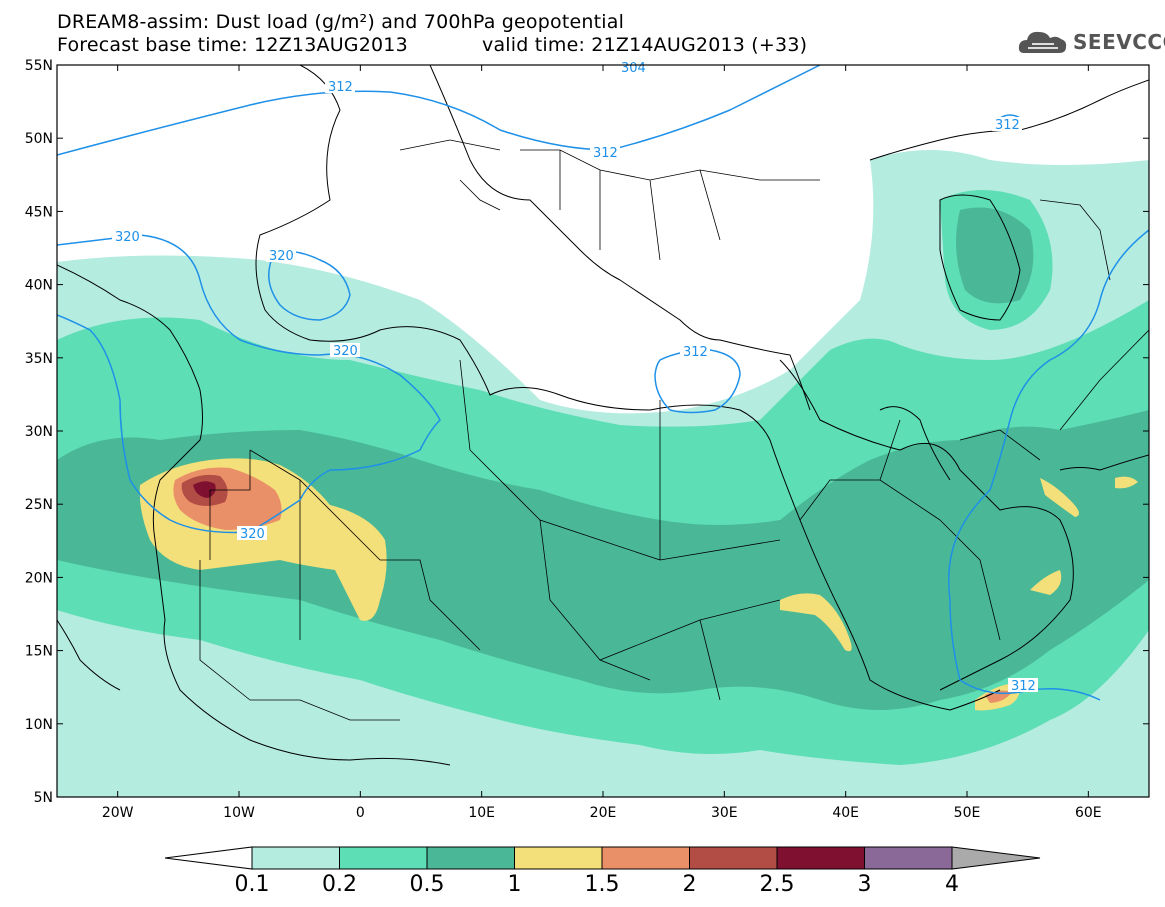 The image size is (1165, 907). I want to click on longitude-labels: 20W 10W 0 10E 20E 30E 40E 50E 60E, so click(602, 813).